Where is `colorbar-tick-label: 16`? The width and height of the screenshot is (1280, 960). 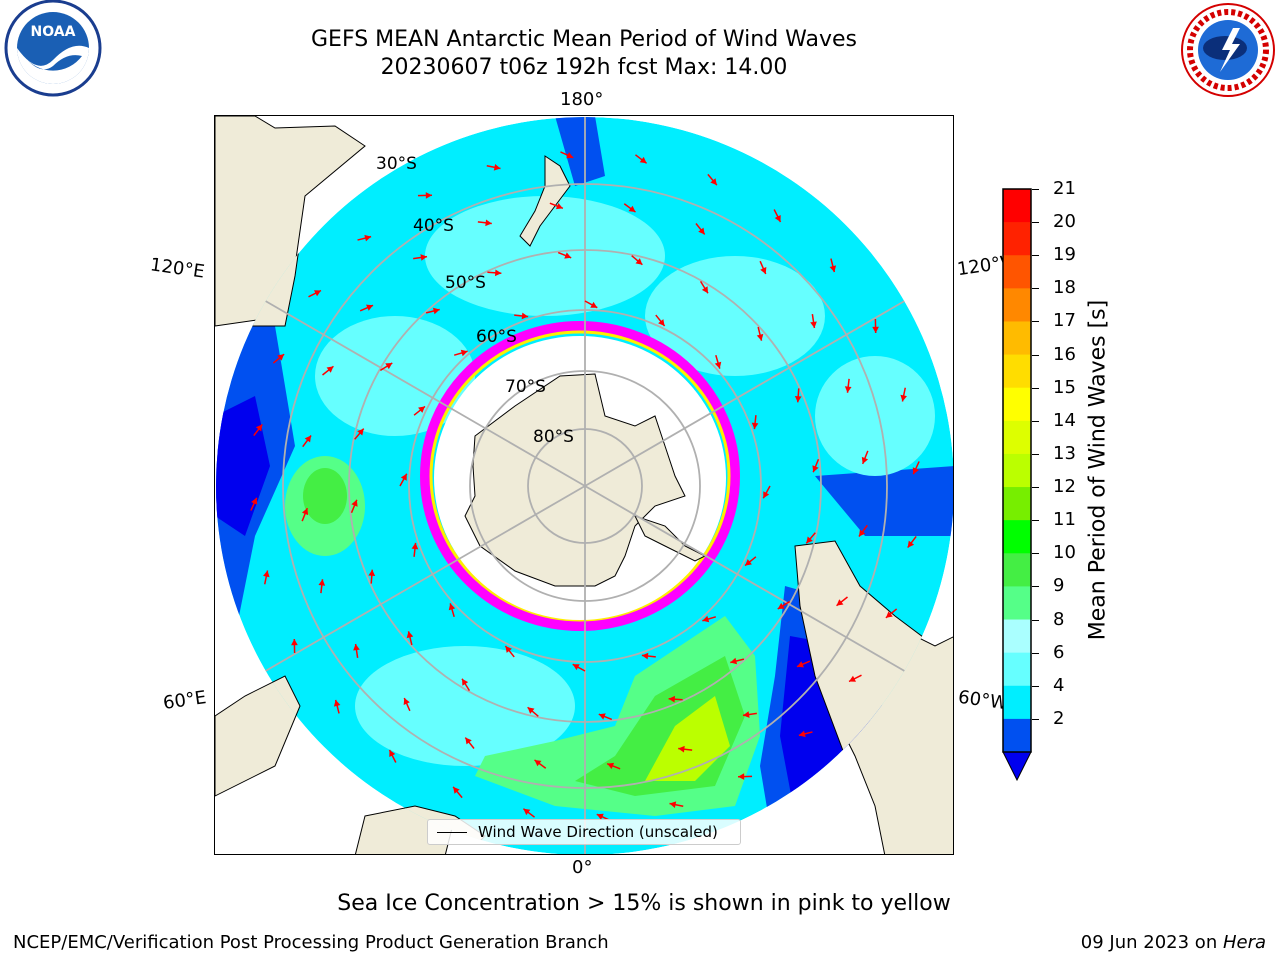
colorbar-tick-label: 16 is located at coordinates (1064, 354).